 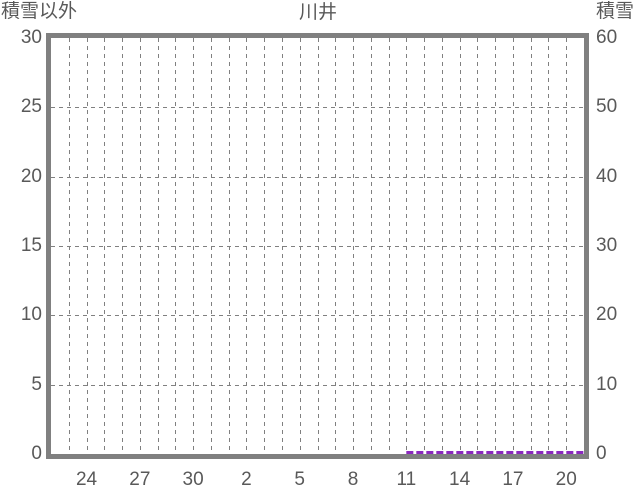 What do you see at coordinates (353, 479) in the screenshot?
I see `x-tick-8-5: 8` at bounding box center [353, 479].